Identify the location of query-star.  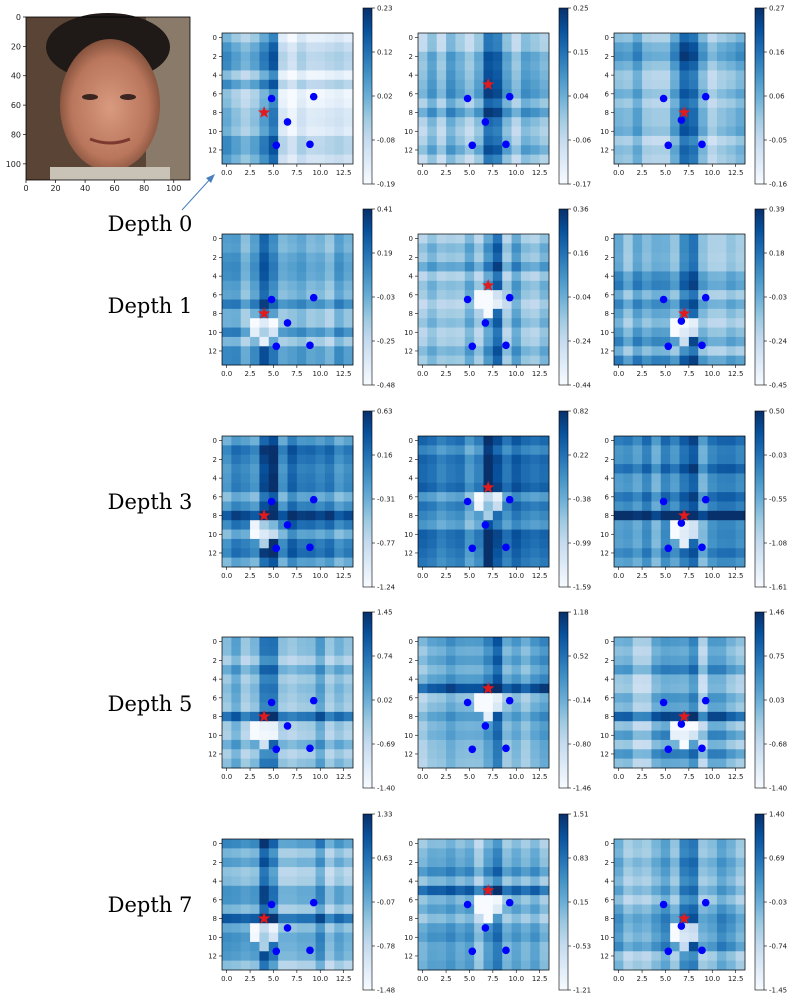
(488, 84).